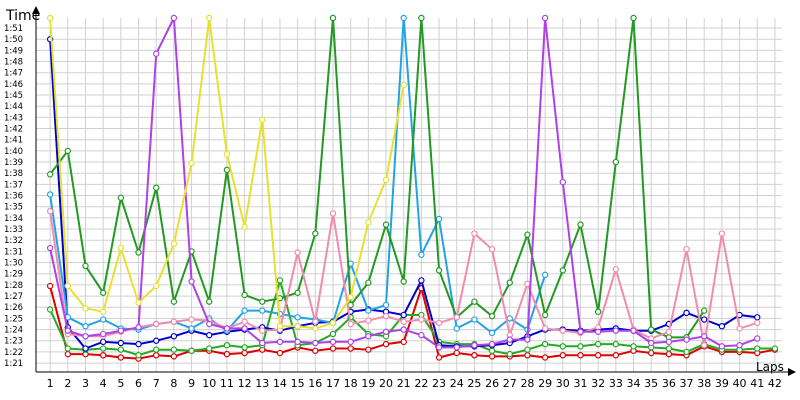  Describe the element at coordinates (173, 383) in the screenshot. I see `x-tick-label: 8` at that location.